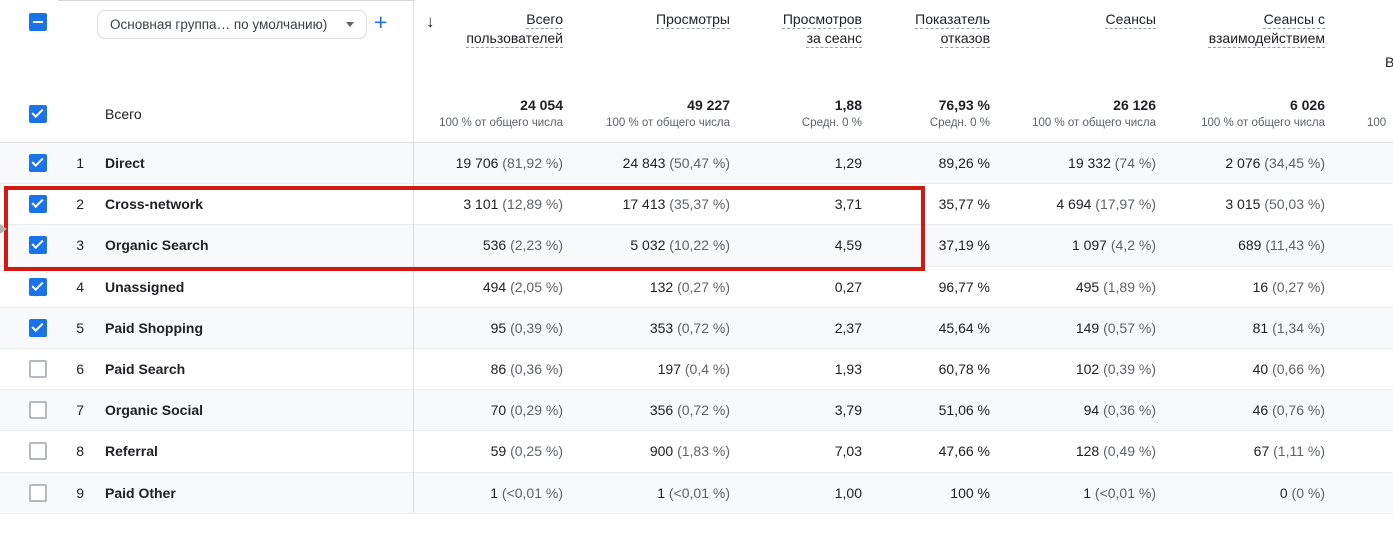 The height and width of the screenshot is (537, 1393). What do you see at coordinates (1281, 245) in the screenshot?
I see `cell-engaged-sessions: 689 (11,43 %)` at bounding box center [1281, 245].